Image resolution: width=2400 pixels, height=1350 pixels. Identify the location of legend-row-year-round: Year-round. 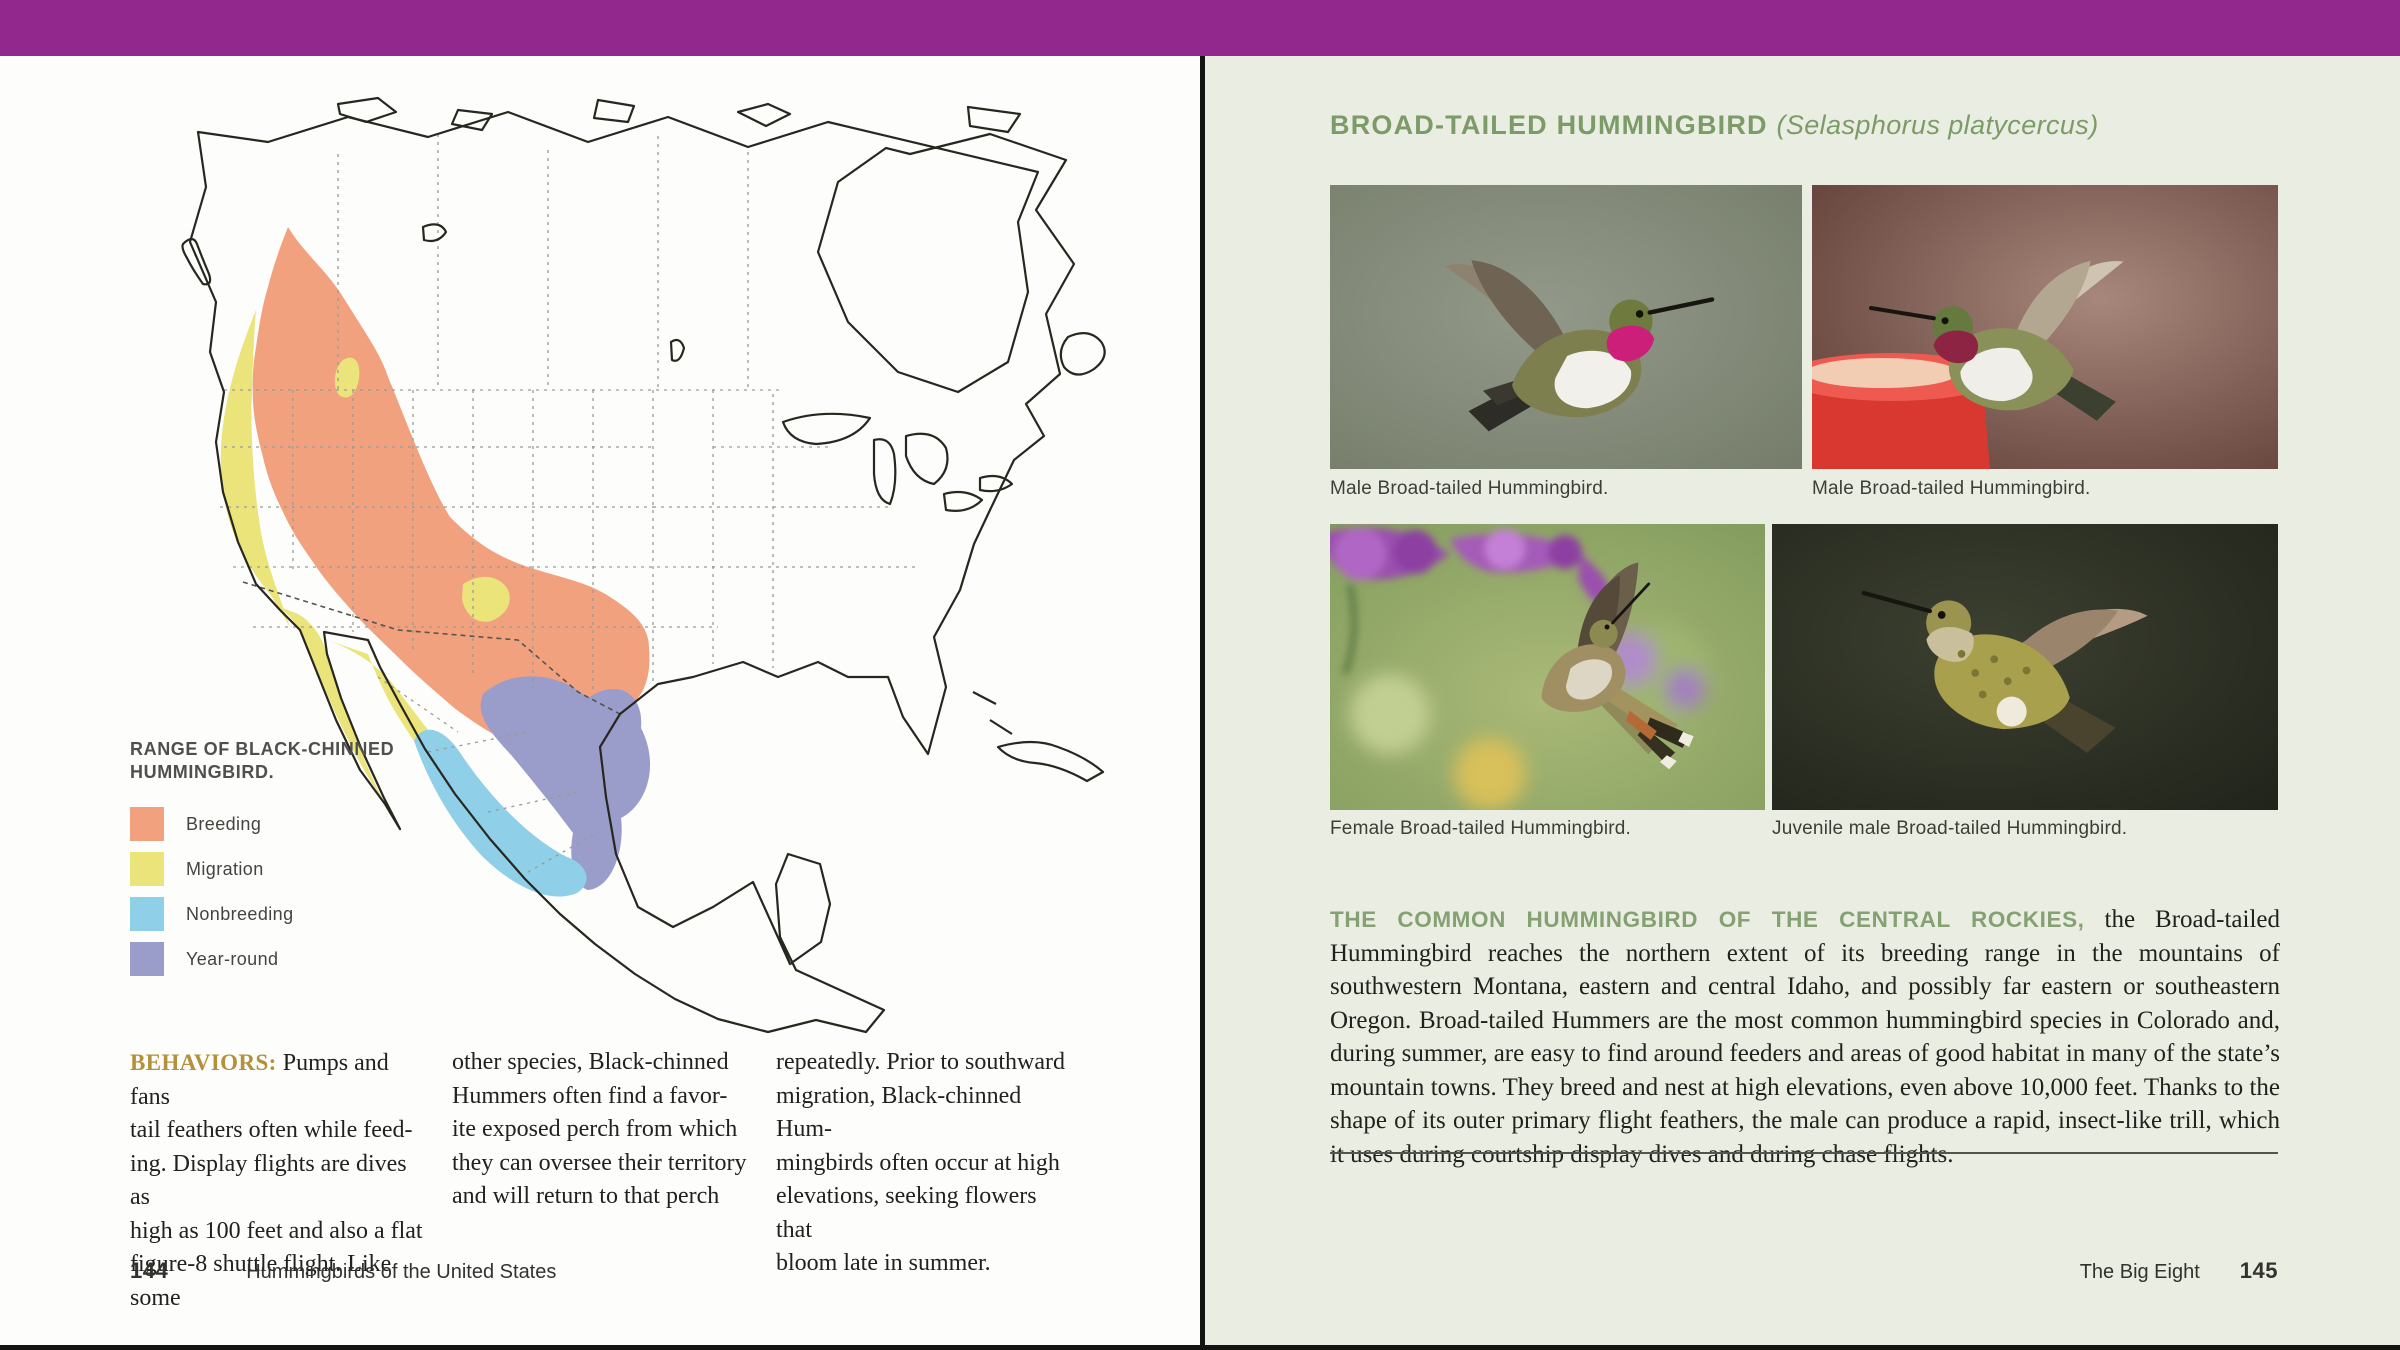
(310, 959).